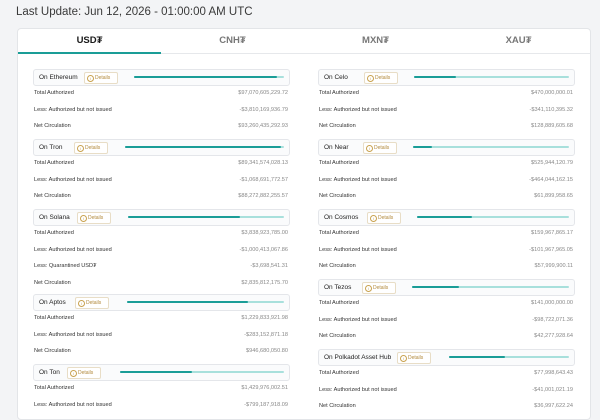  I want to click on network-header: On Tezos i Details, so click(446, 287).